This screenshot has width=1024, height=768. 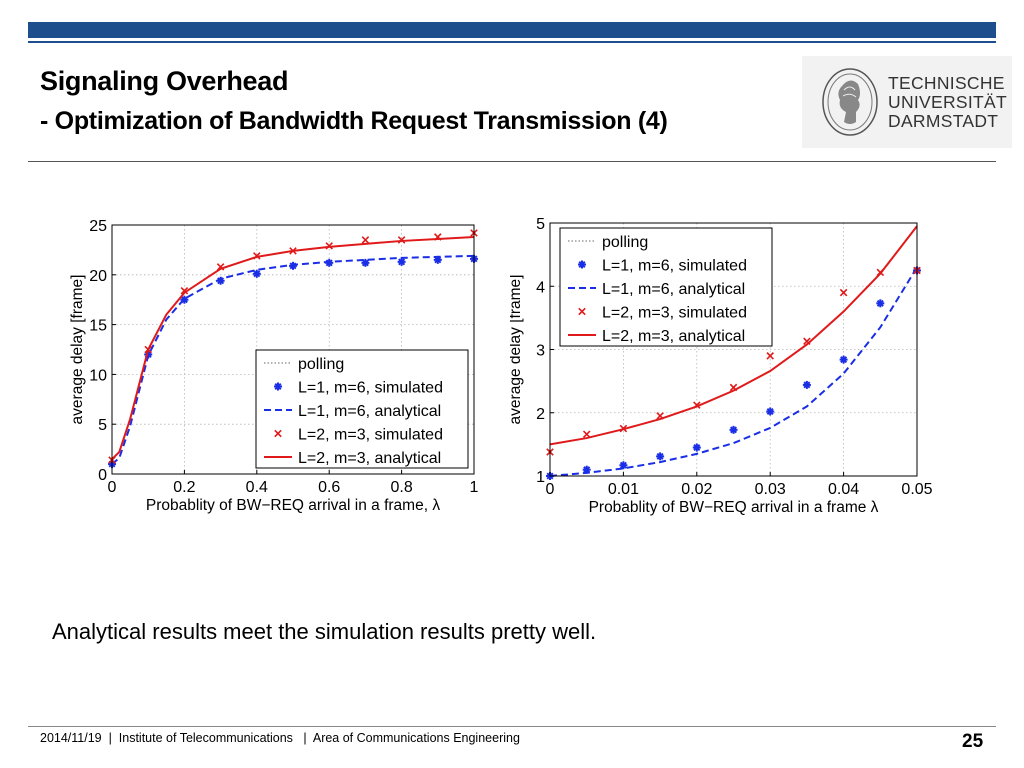 What do you see at coordinates (512, 161) in the screenshot?
I see `header-rule` at bounding box center [512, 161].